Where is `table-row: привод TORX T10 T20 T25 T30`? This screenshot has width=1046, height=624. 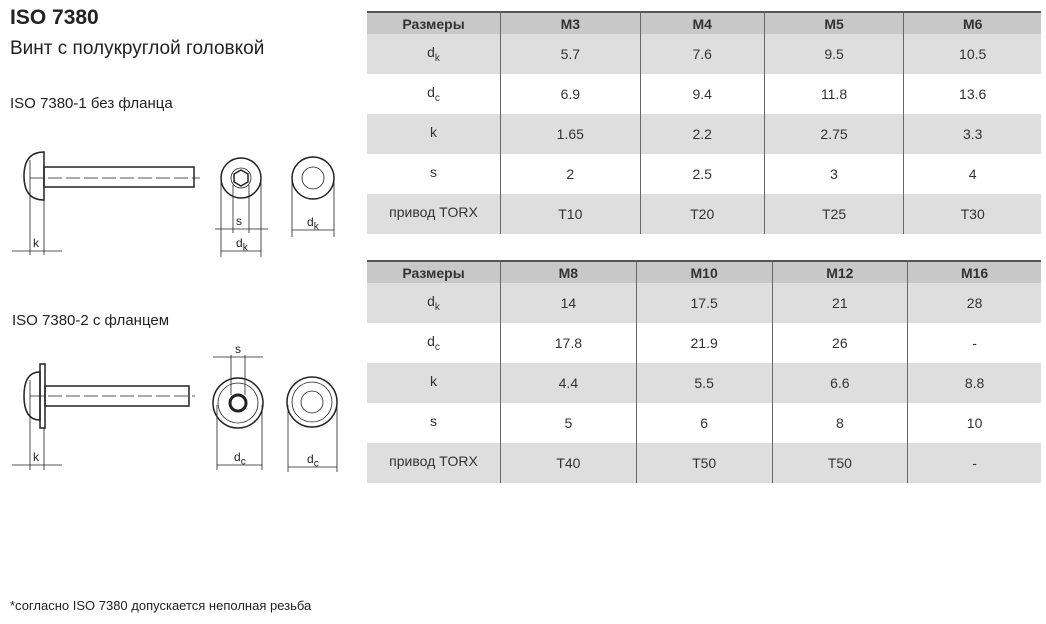 table-row: привод TORX T10 T20 T25 T30 is located at coordinates (704, 214).